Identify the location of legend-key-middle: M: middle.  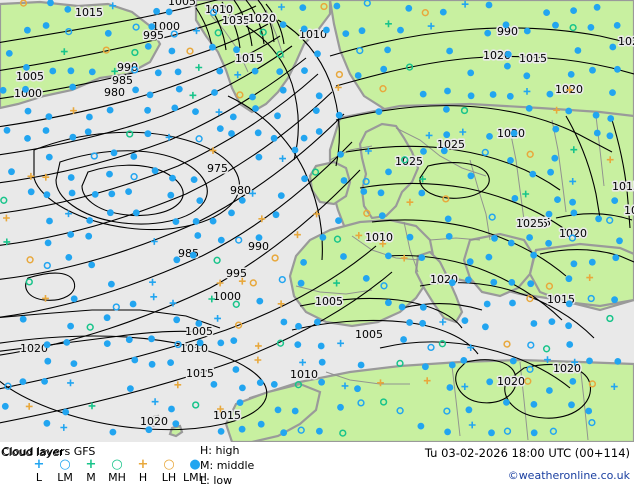
(227, 465).